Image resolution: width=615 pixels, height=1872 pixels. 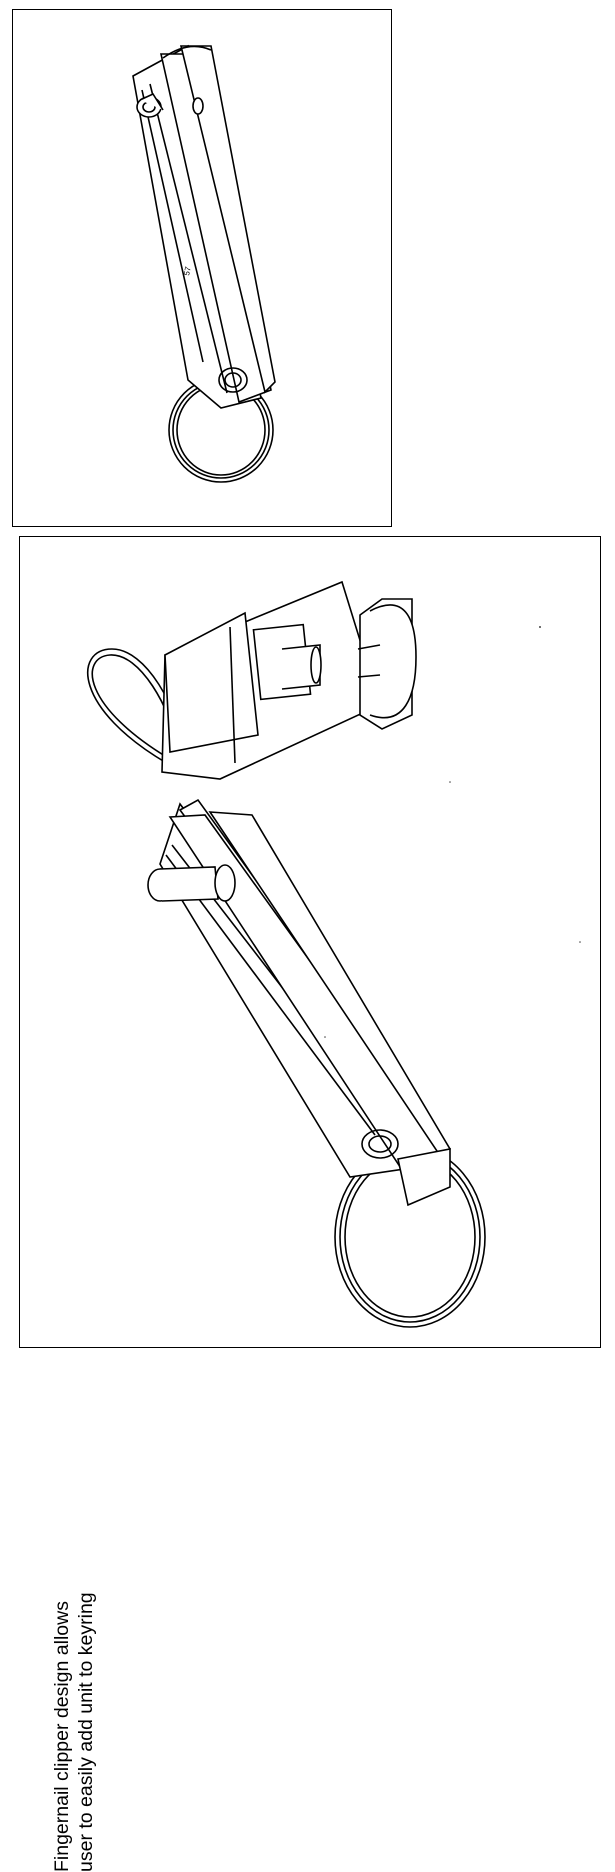 What do you see at coordinates (191, 883) in the screenshot?
I see `pivot-pin-large` at bounding box center [191, 883].